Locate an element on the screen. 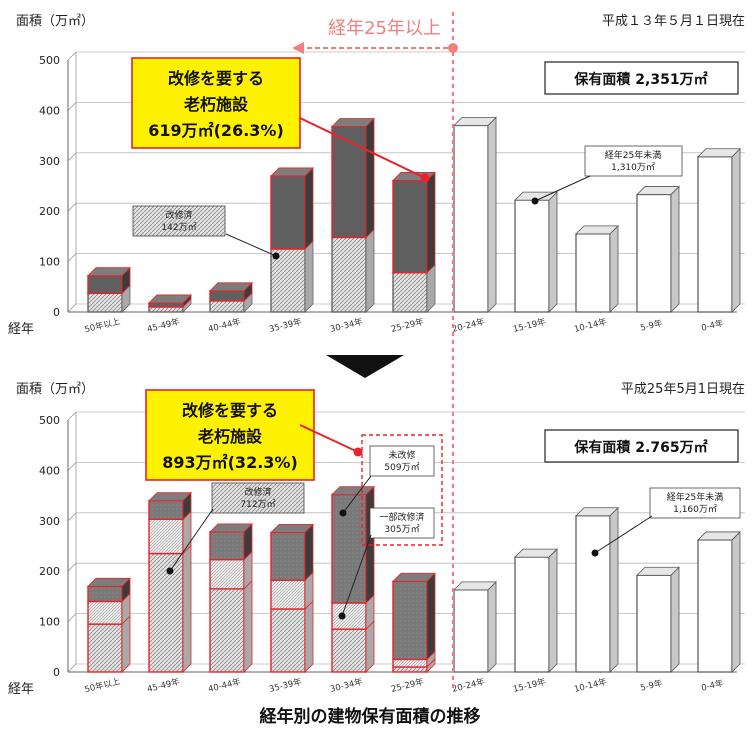 This screenshot has width=755, height=735. annotation-line-2: 1,160万㎡ is located at coordinates (695, 509).